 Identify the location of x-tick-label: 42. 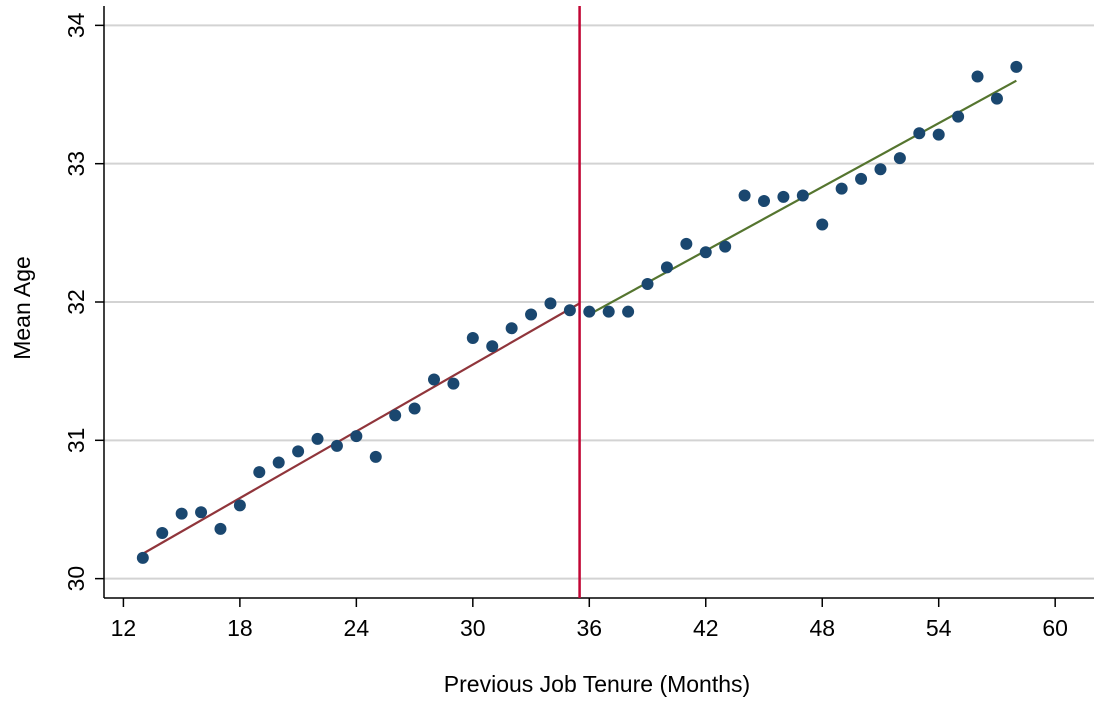
(706, 628).